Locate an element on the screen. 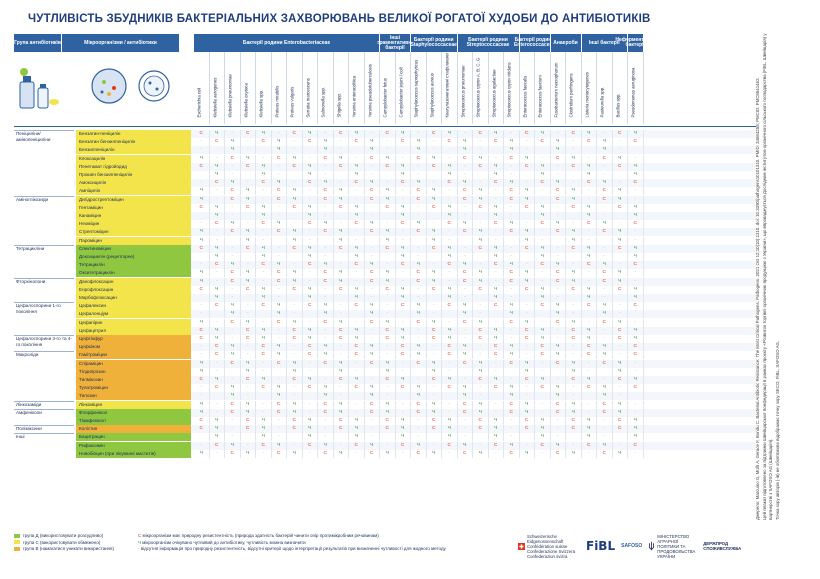 This screenshot has width=820, height=579. antibiotic-name: Канаміцин is located at coordinates (133, 216).